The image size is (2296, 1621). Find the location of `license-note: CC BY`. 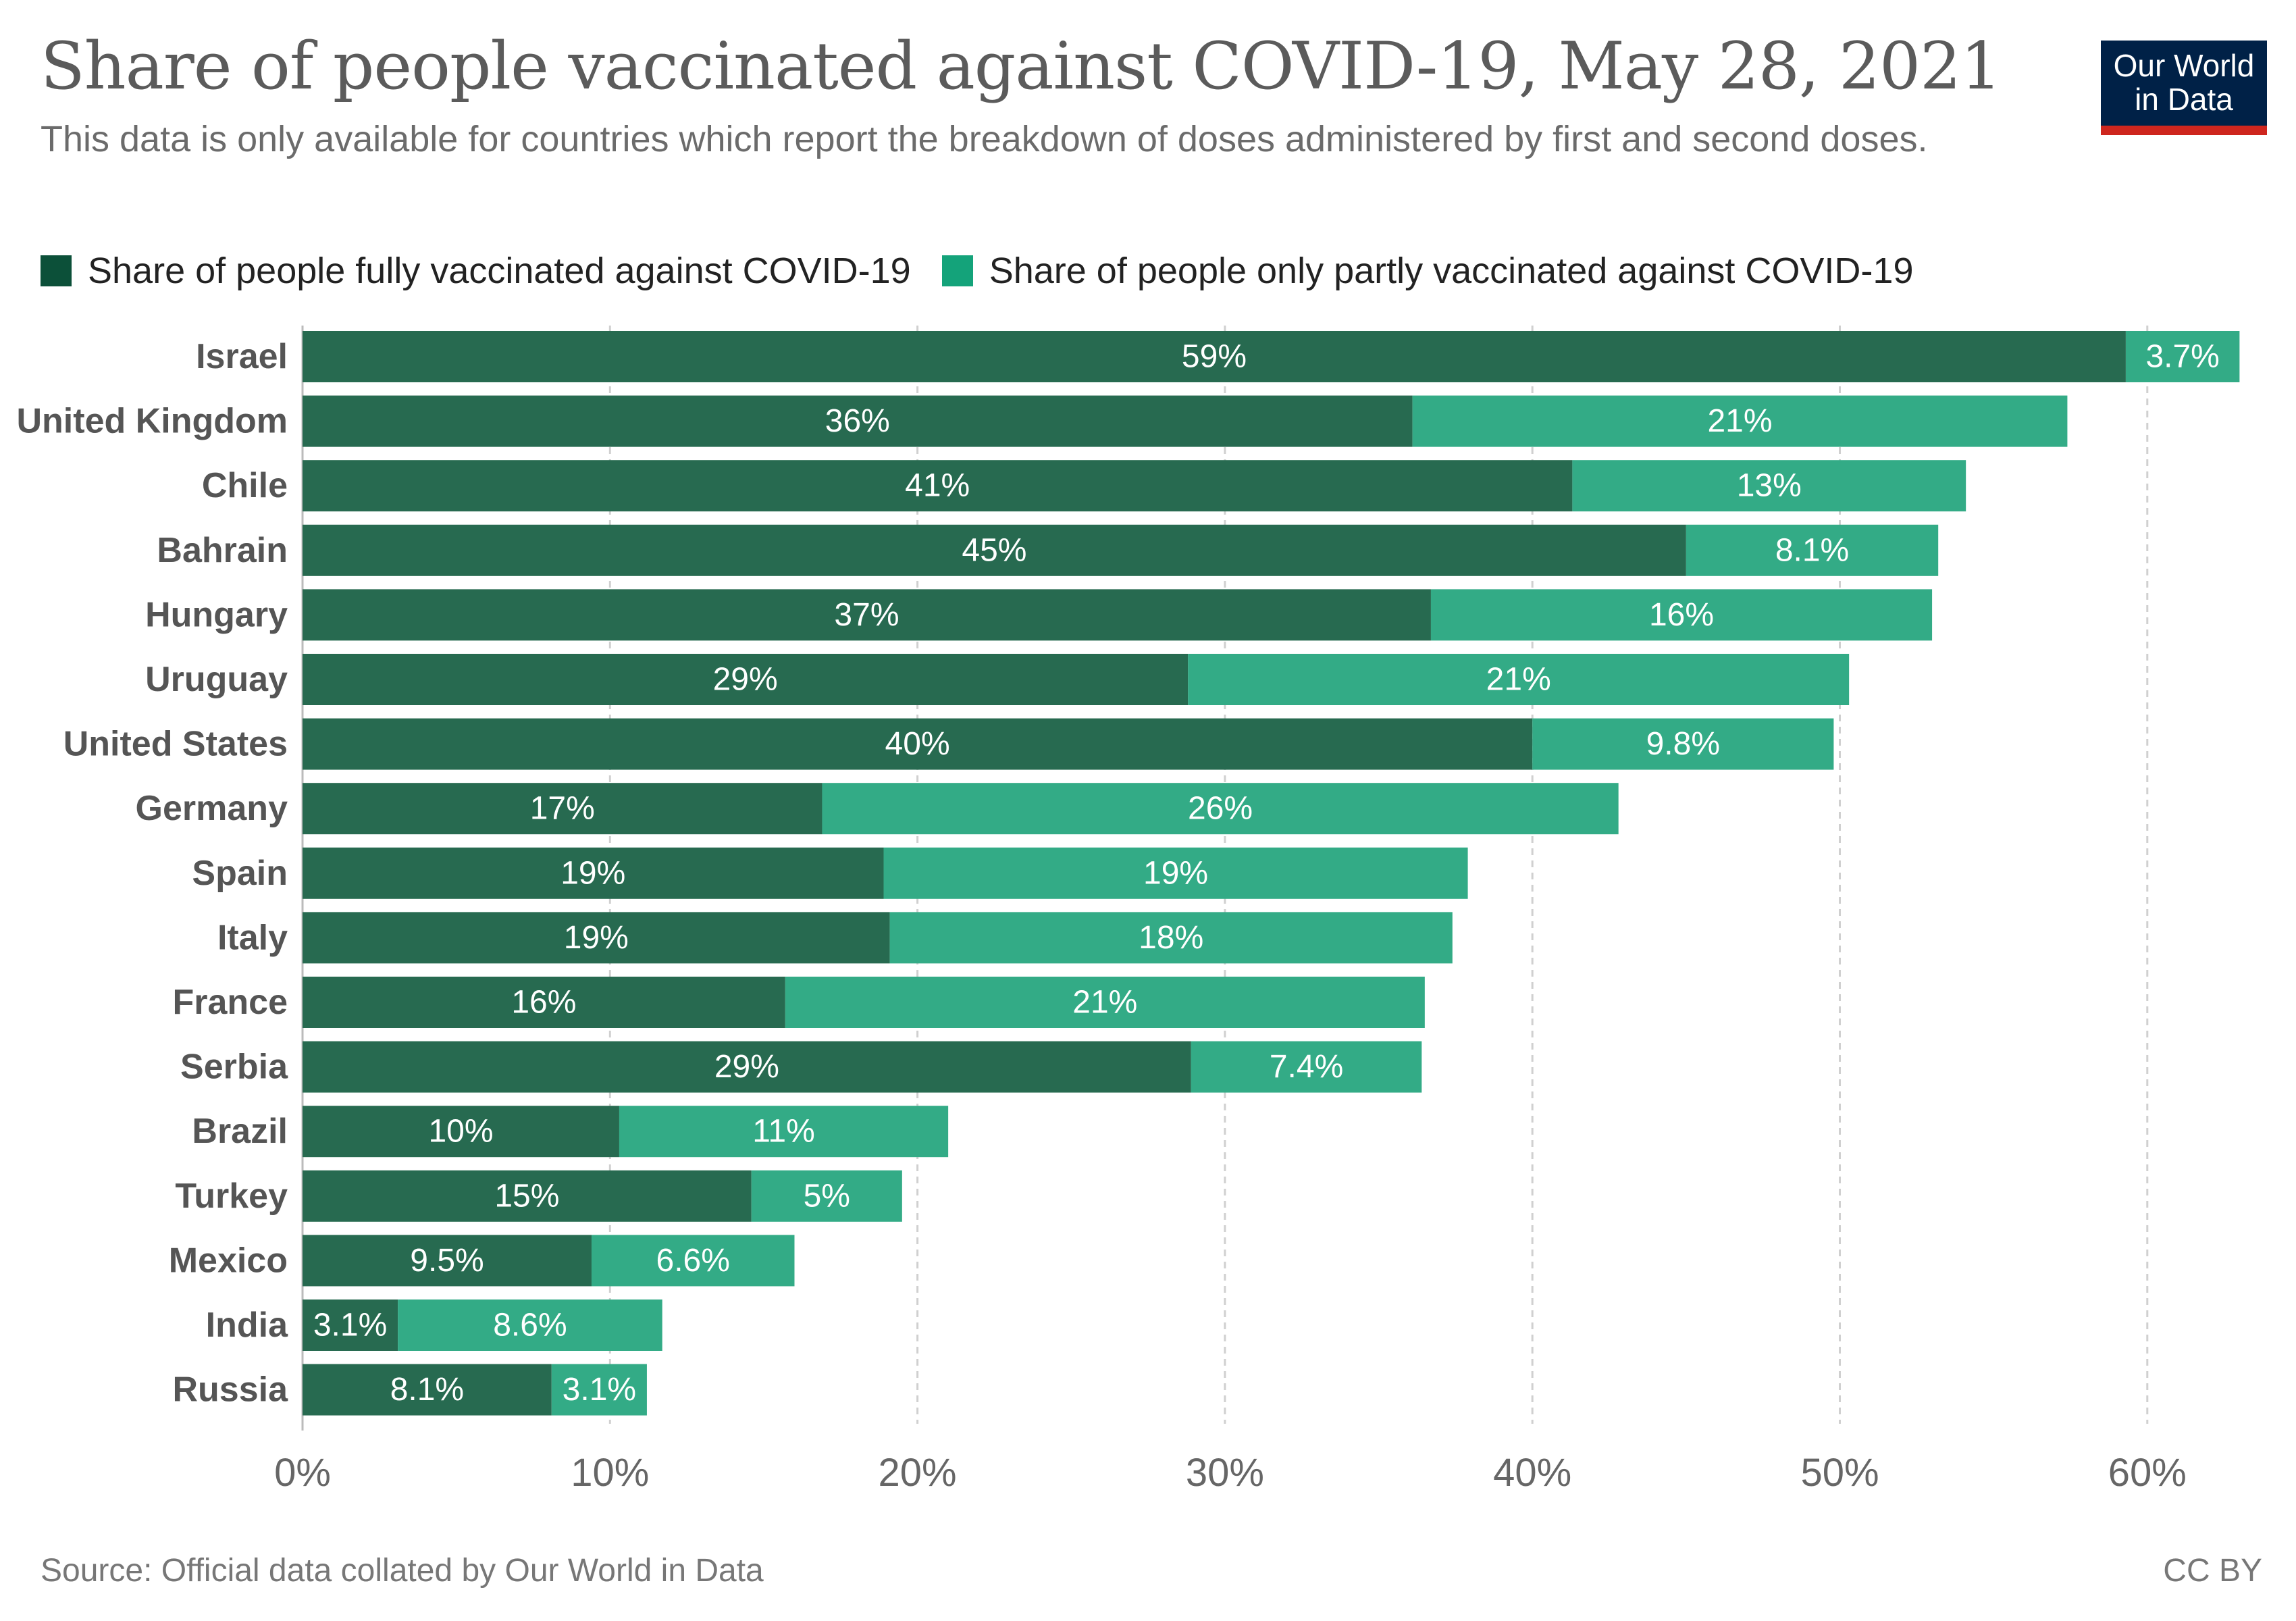

license-note: CC BY is located at coordinates (2212, 1571).